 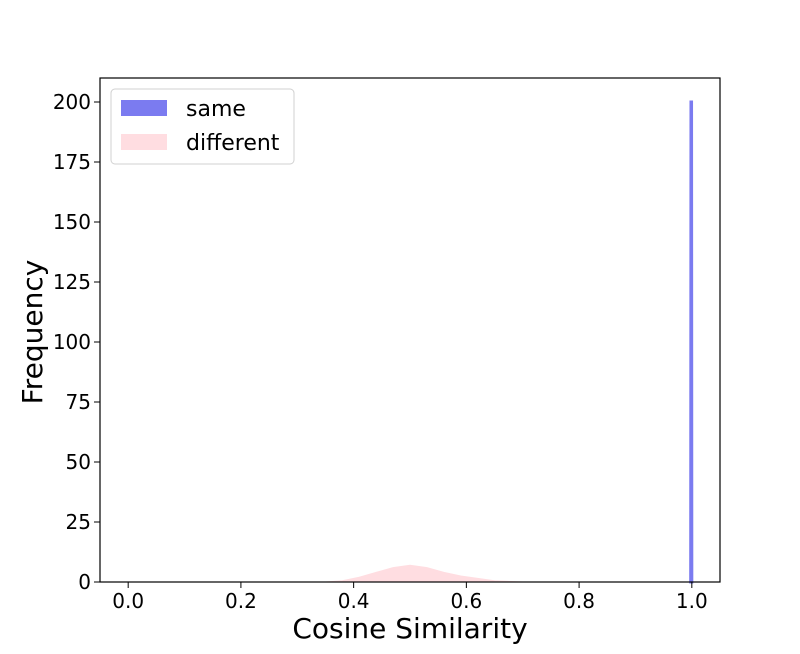 I want to click on legend-swatch-different, so click(x=144, y=142).